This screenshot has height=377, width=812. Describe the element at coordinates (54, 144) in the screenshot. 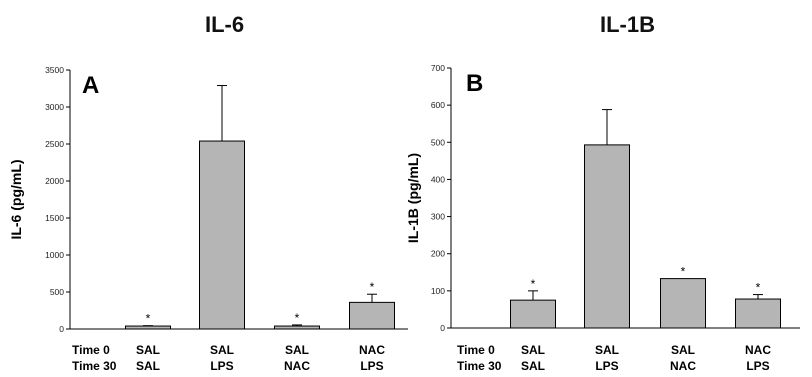

I see `y-tick-label: 2500` at that location.